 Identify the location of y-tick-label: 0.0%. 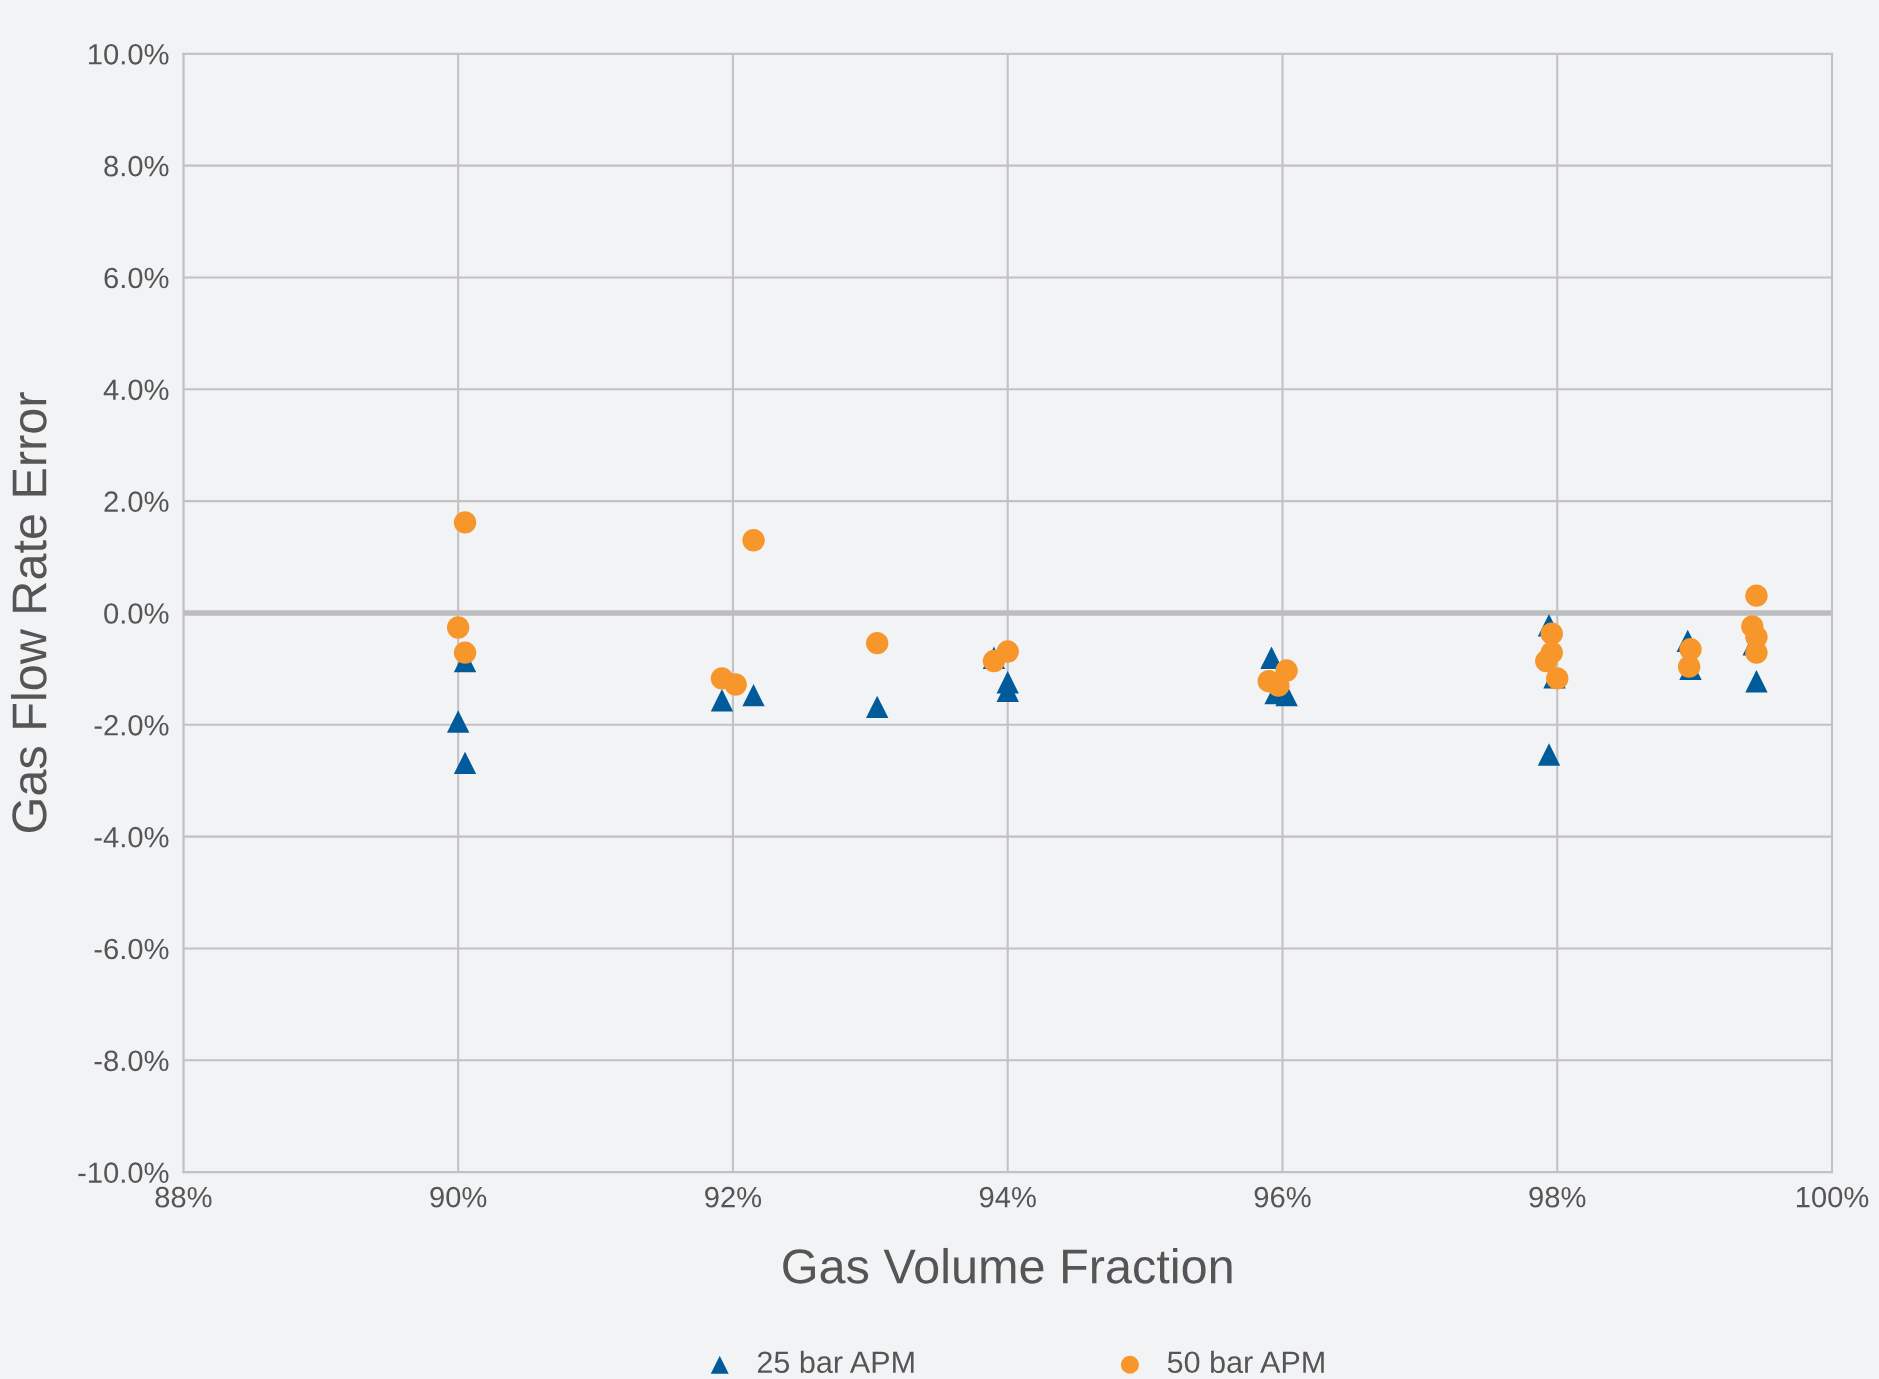
(136, 613).